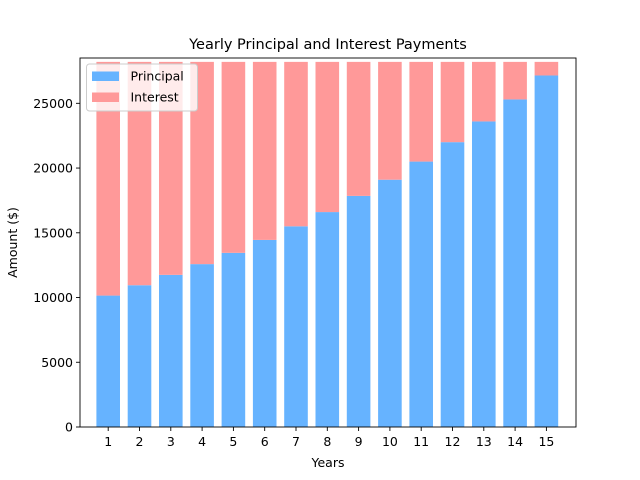 The image size is (640, 480). What do you see at coordinates (390, 441) in the screenshot?
I see `x-tick-label: 10` at bounding box center [390, 441].